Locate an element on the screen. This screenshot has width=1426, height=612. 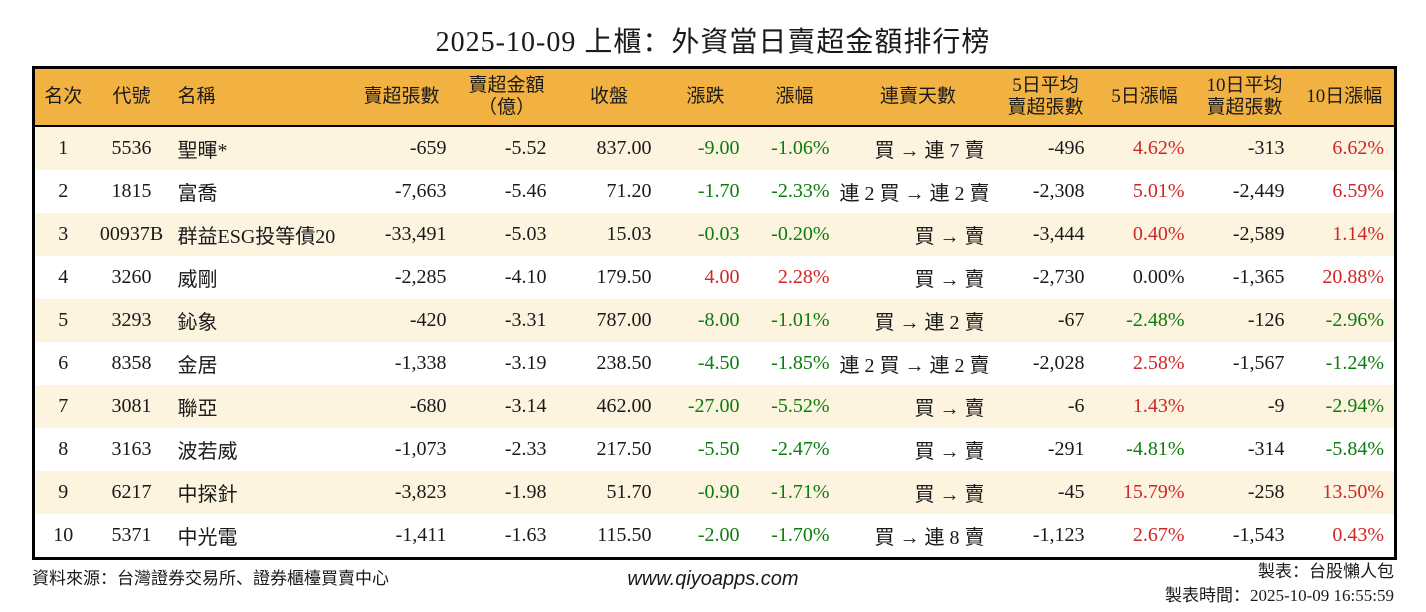
cell-code: 1815 is located at coordinates (131, 191).